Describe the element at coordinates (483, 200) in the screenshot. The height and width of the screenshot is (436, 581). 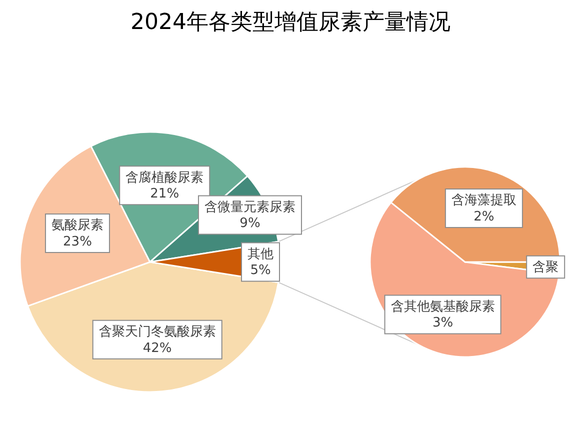
I see `slice-label: 含海藻提取` at that location.